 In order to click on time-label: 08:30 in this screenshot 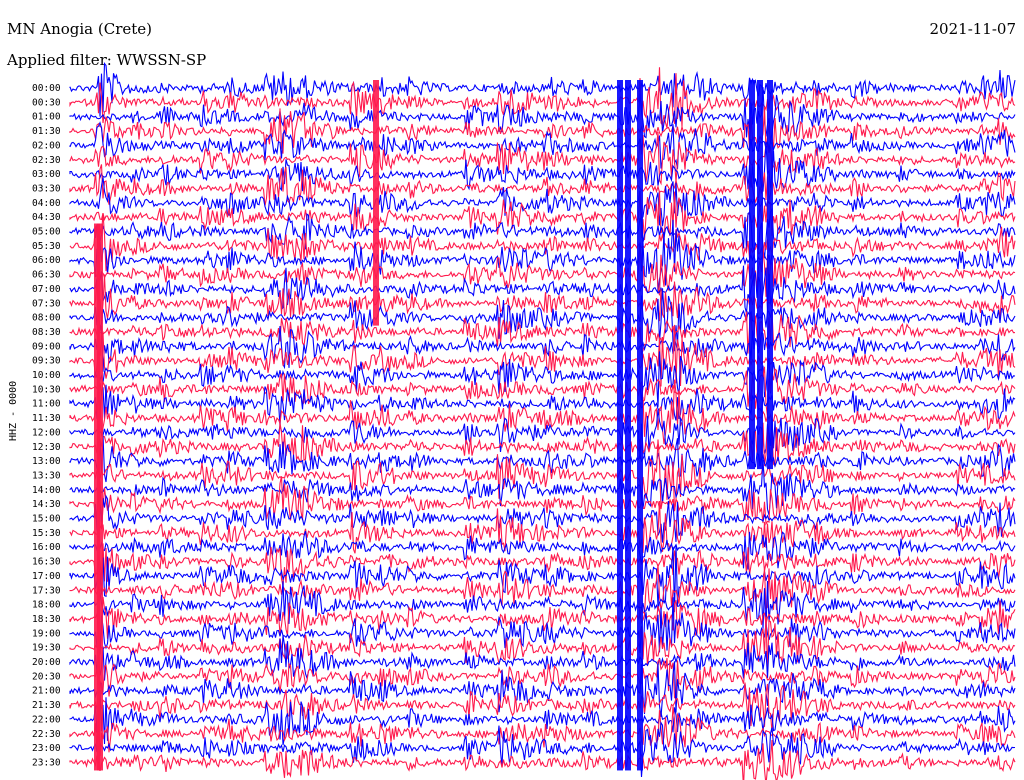, I will do `click(46, 332)`.